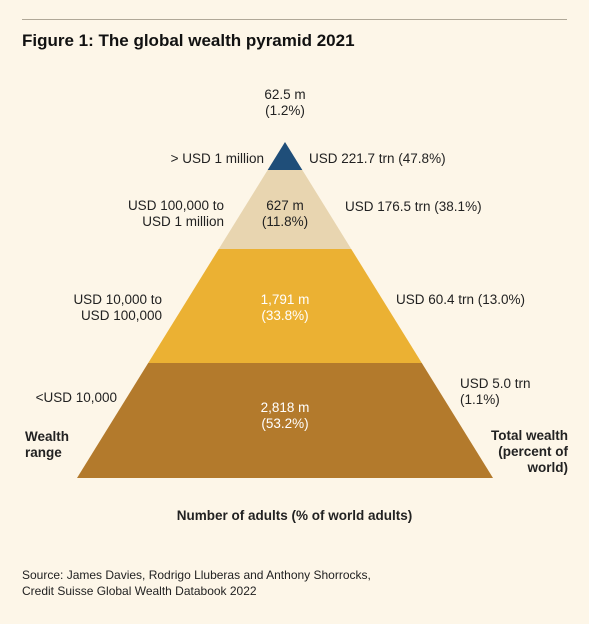  I want to click on adults-label-tier-1-line-1: 62.5 m, so click(285, 94).